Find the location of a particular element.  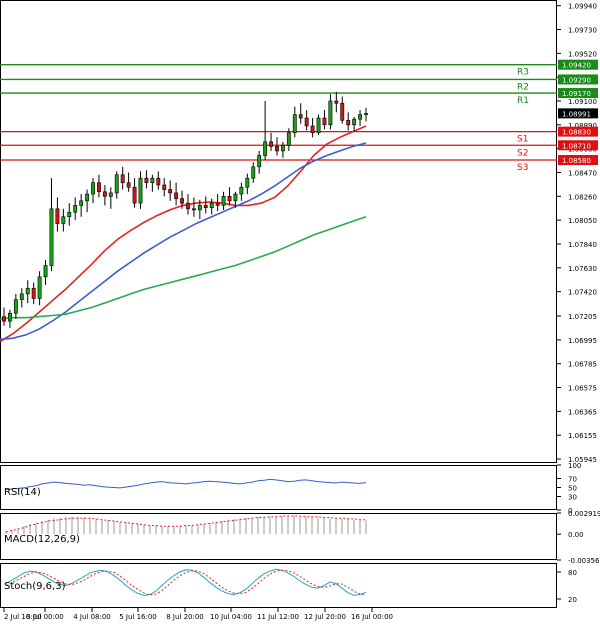

rsi-tick-label: 30 is located at coordinates (572, 498).